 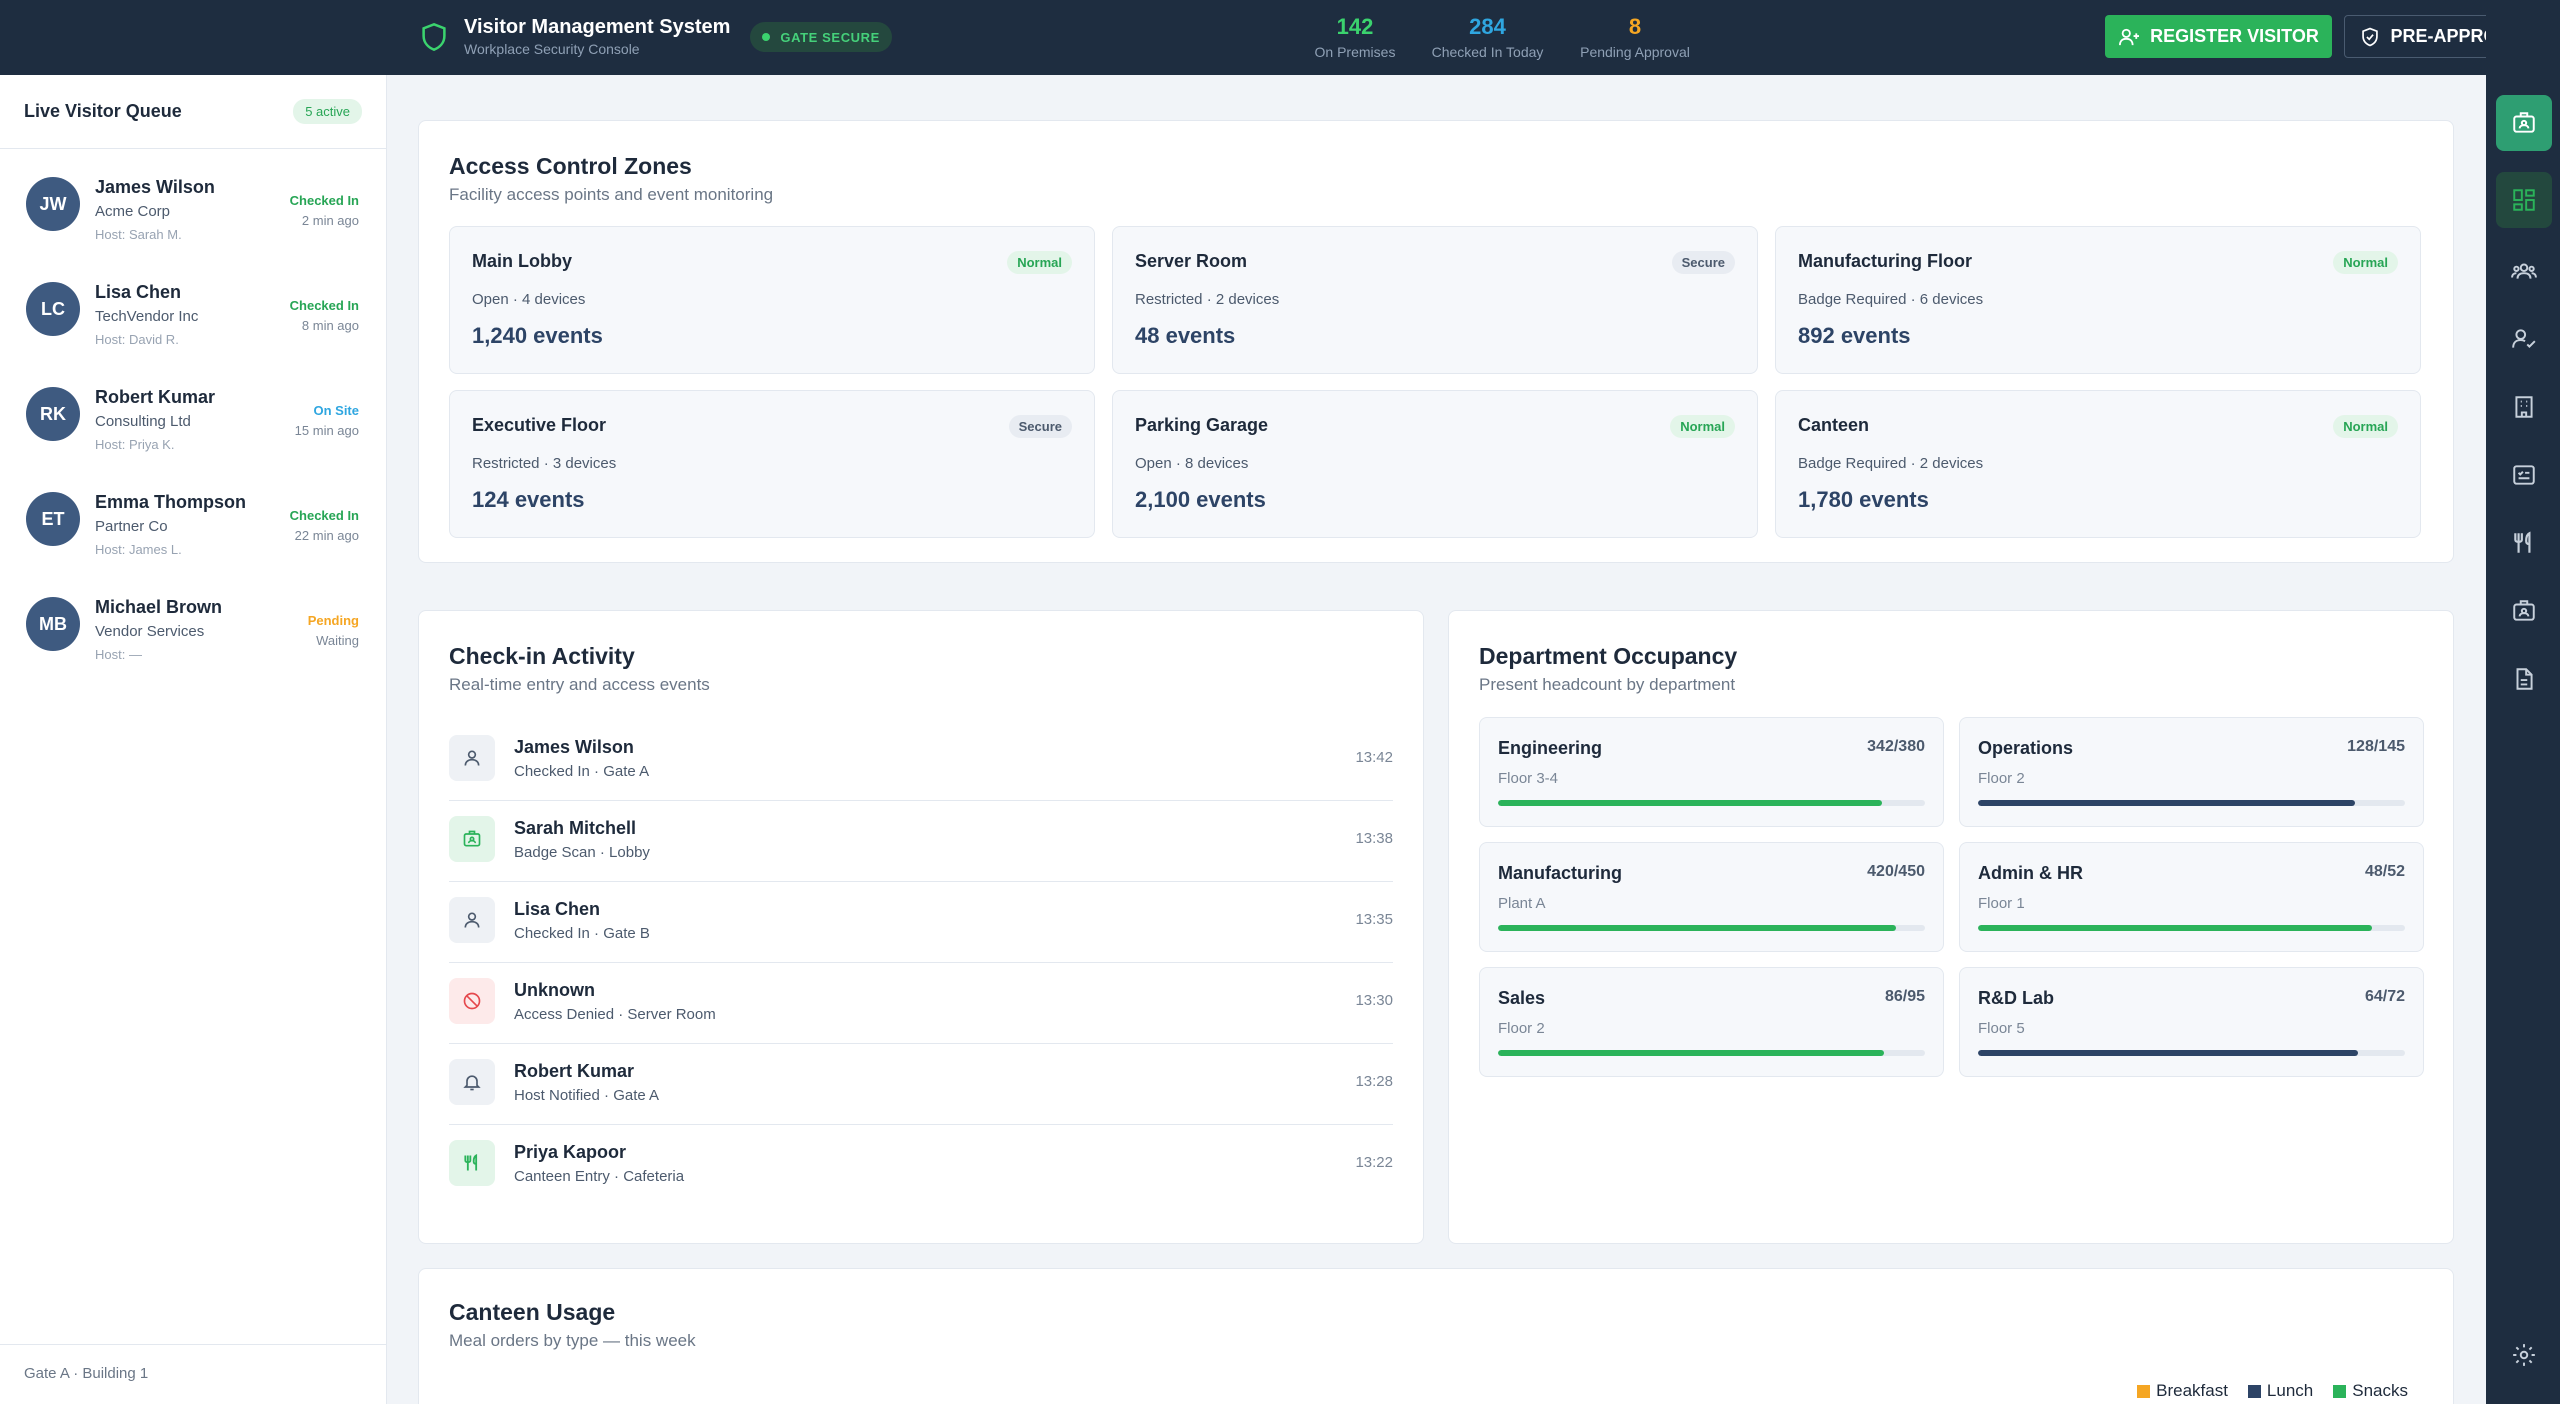 What do you see at coordinates (821, 37) in the screenshot?
I see `gate-status-badge: GATE SECURE` at bounding box center [821, 37].